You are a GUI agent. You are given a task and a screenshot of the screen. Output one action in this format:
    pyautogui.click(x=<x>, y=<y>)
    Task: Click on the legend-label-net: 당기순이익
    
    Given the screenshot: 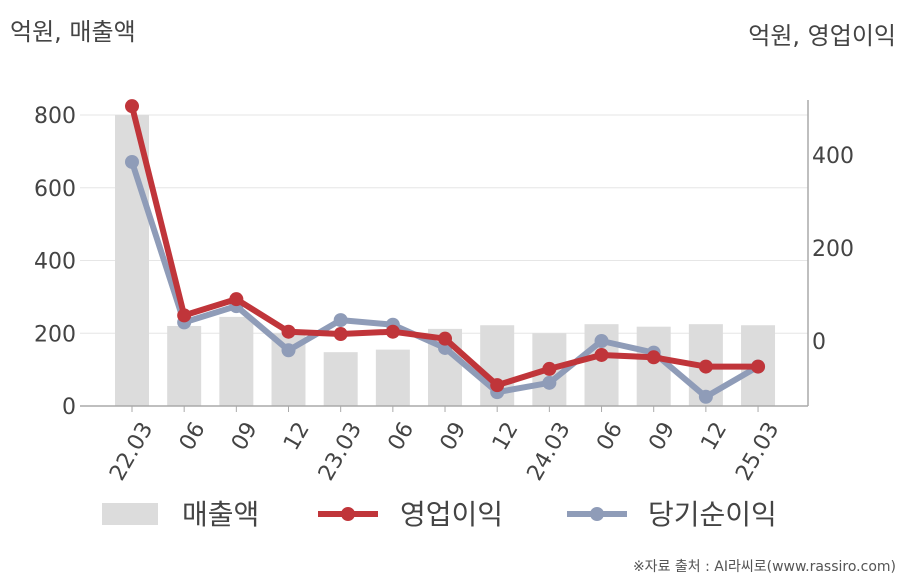 What is the action you would take?
    pyautogui.click(x=712, y=514)
    